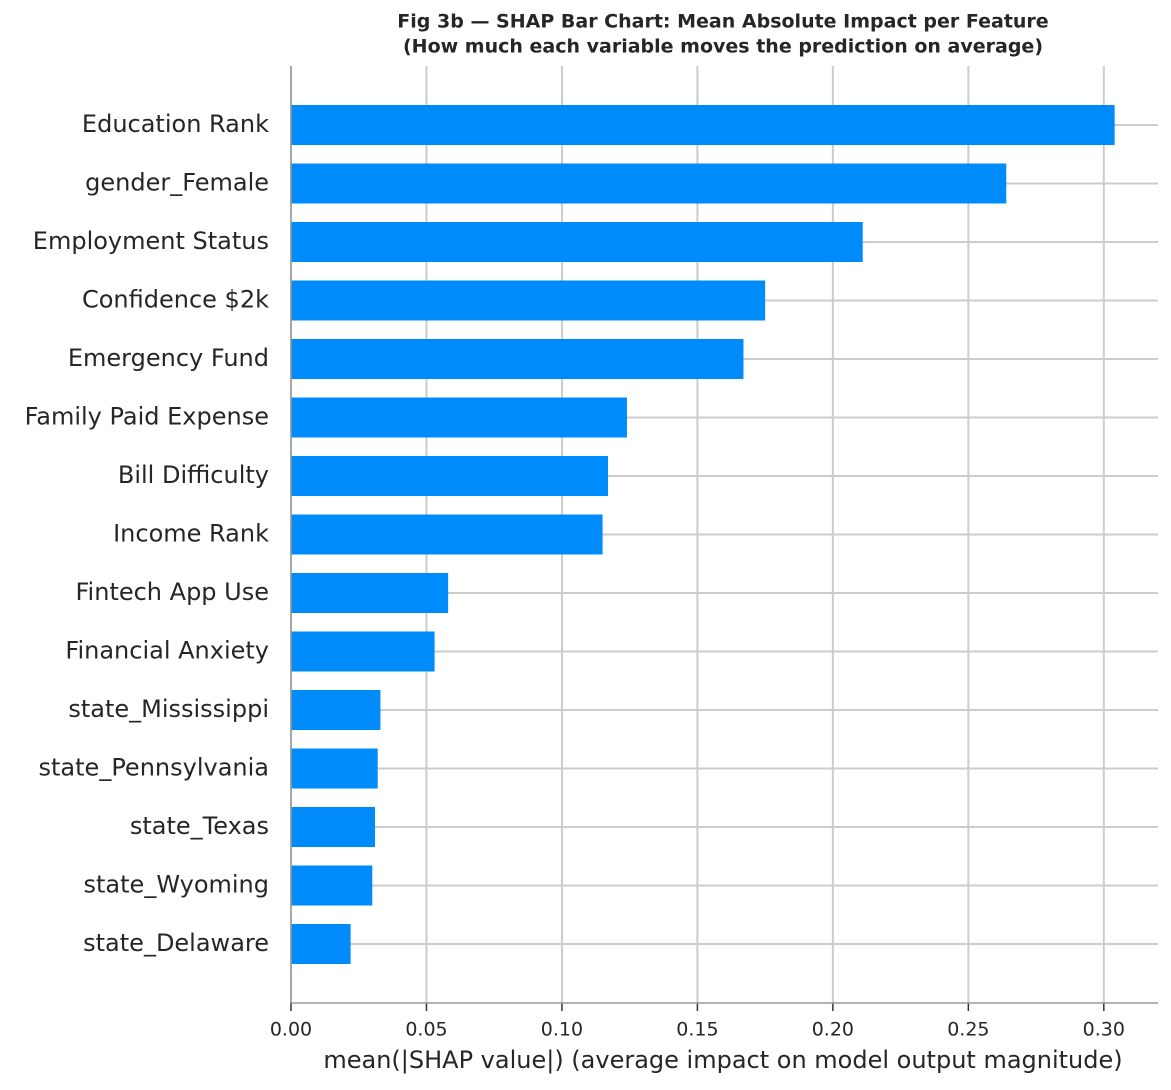 The width and height of the screenshot is (1171, 1090). What do you see at coordinates (147, 417) in the screenshot?
I see `y-tick-label: Family Paid Expense` at bounding box center [147, 417].